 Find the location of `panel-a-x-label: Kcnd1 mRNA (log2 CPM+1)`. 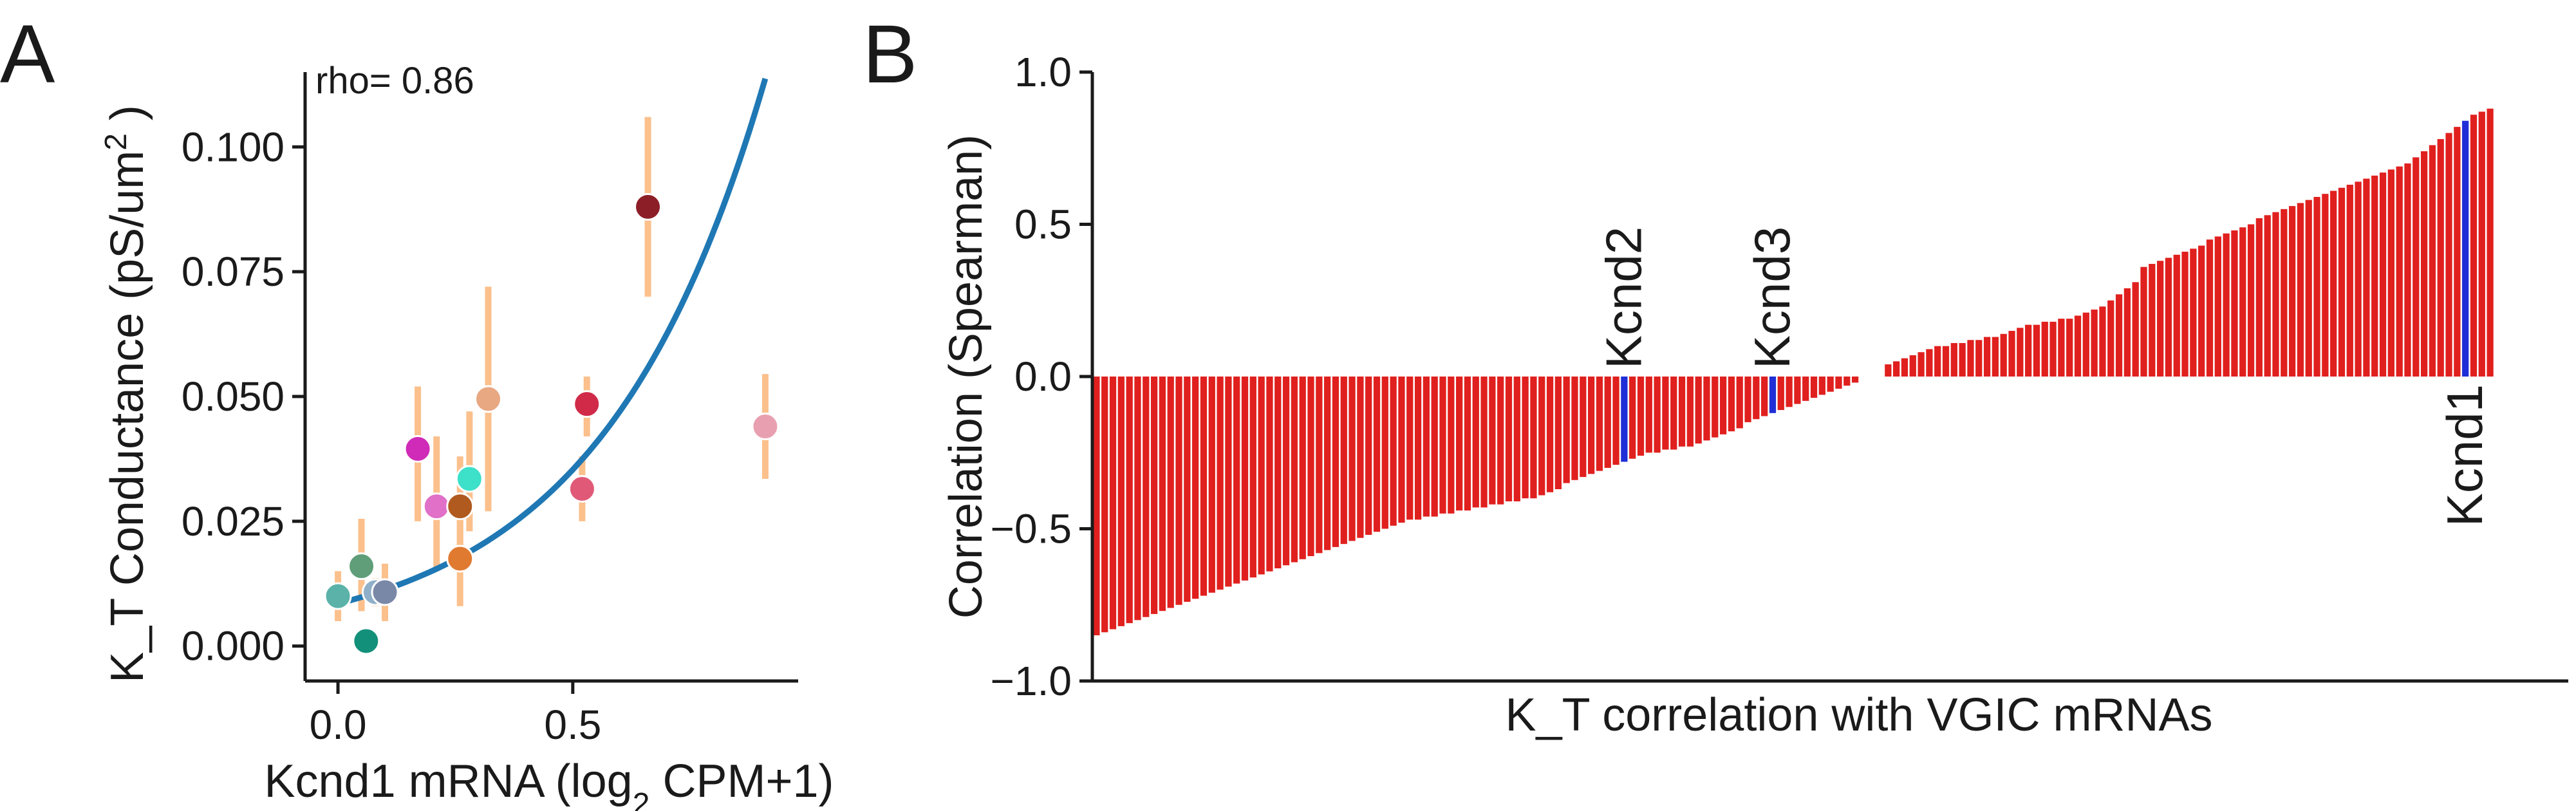

panel-a-x-label: Kcnd1 mRNA (log2 CPM+1) is located at coordinates (549, 783).